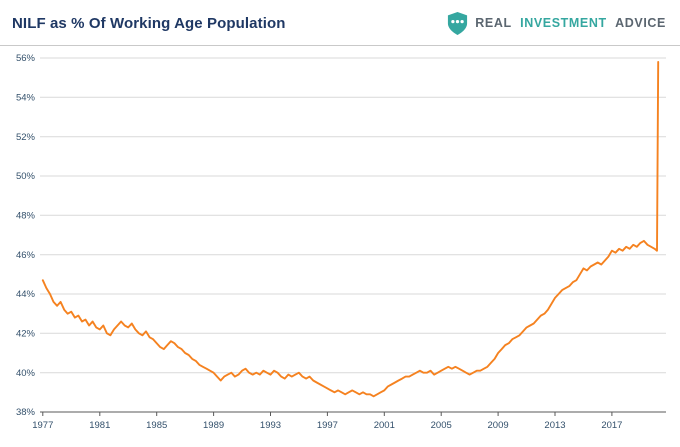 The width and height of the screenshot is (680, 447). What do you see at coordinates (156, 425) in the screenshot?
I see `svg-text: 1985` at bounding box center [156, 425].